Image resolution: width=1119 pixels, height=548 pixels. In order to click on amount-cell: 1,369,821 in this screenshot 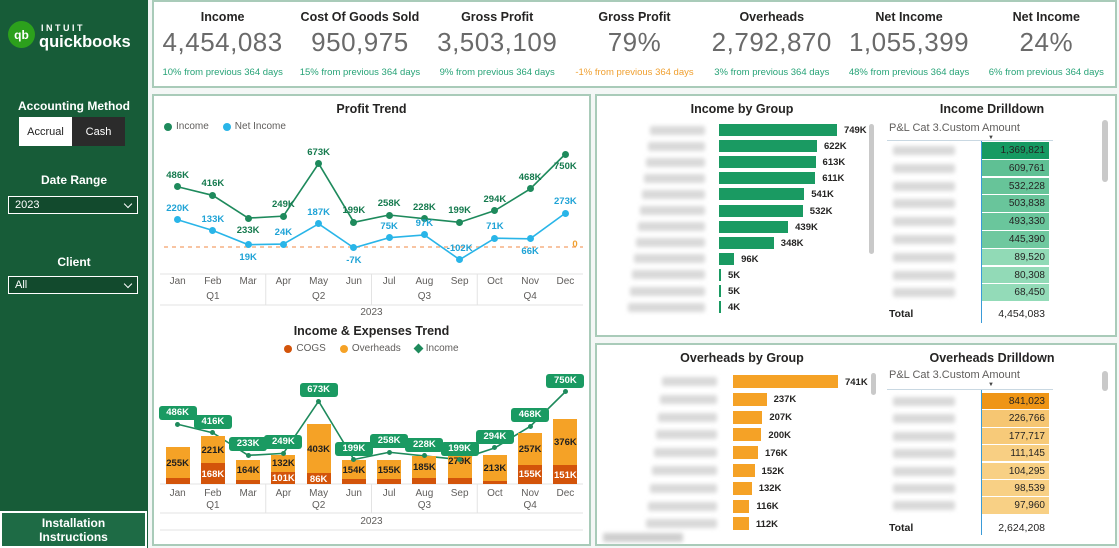, I will do `click(1015, 150)`.